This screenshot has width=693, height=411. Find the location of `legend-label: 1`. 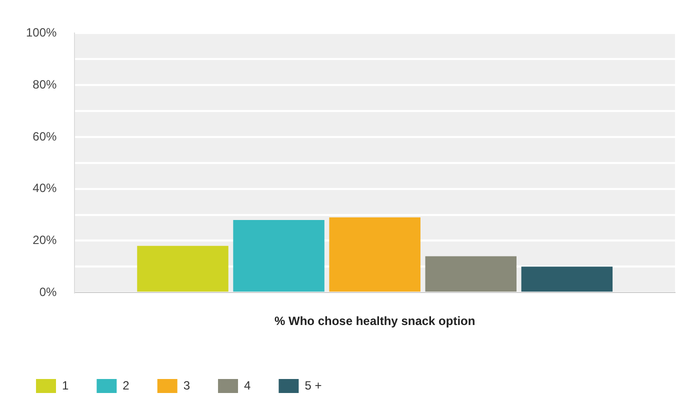

legend-label: 1 is located at coordinates (65, 385).